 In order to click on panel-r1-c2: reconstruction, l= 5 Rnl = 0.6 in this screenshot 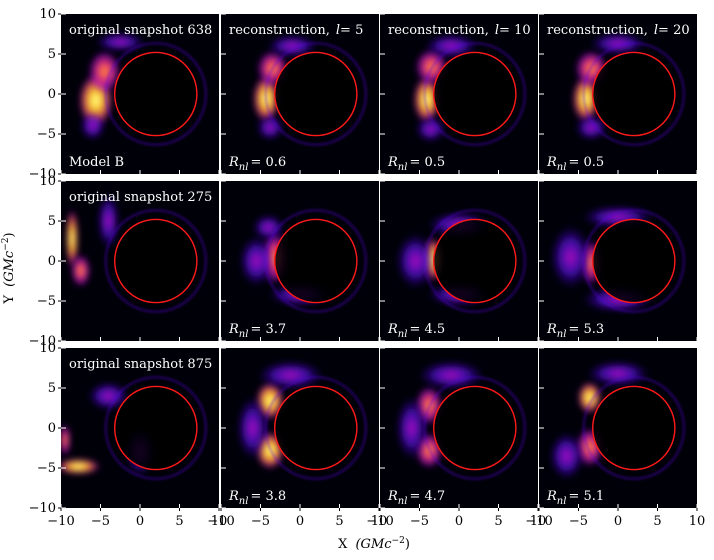, I will do `click(300, 94)`.